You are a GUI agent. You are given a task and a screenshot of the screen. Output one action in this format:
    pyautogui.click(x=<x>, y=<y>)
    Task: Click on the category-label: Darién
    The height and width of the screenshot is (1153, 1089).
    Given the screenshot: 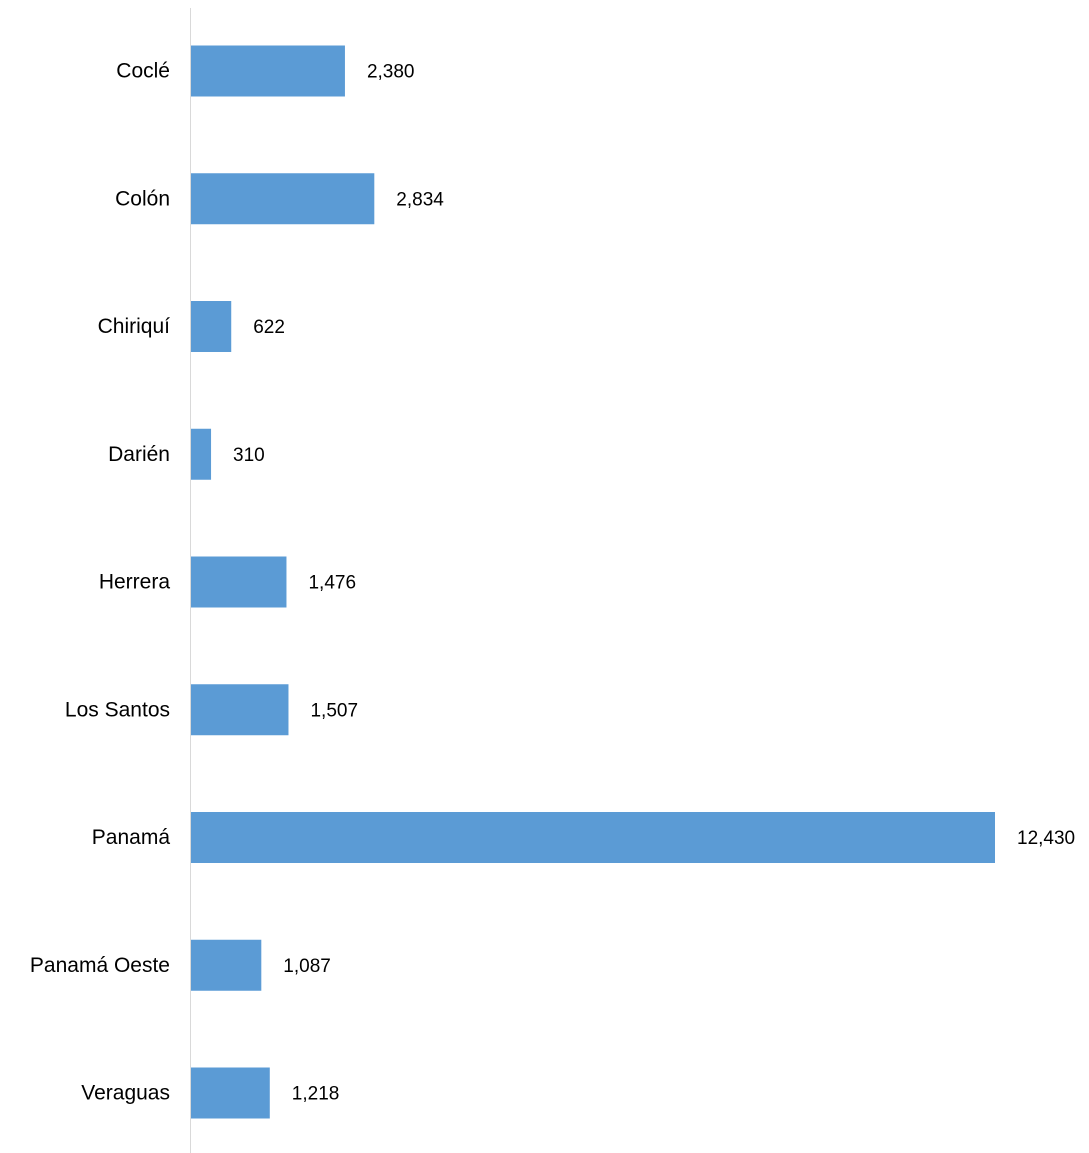 What is the action you would take?
    pyautogui.click(x=139, y=454)
    